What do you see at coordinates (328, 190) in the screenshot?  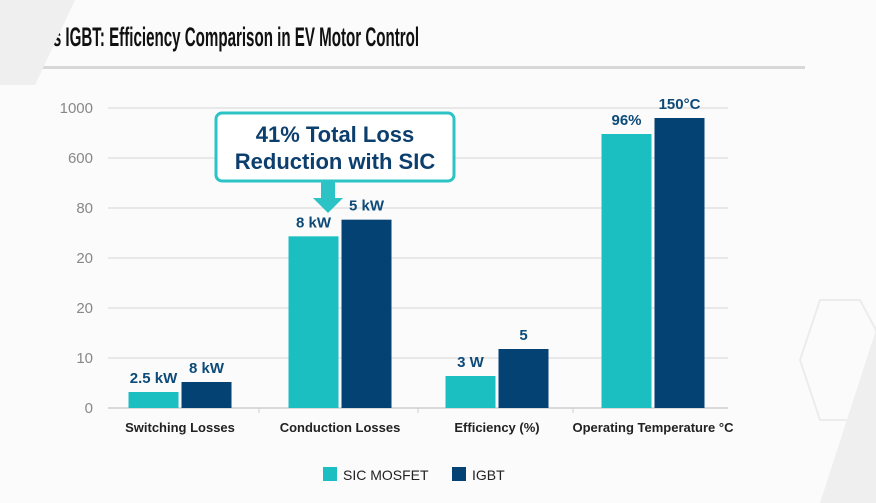 I see `callout-arrow-shaft` at bounding box center [328, 190].